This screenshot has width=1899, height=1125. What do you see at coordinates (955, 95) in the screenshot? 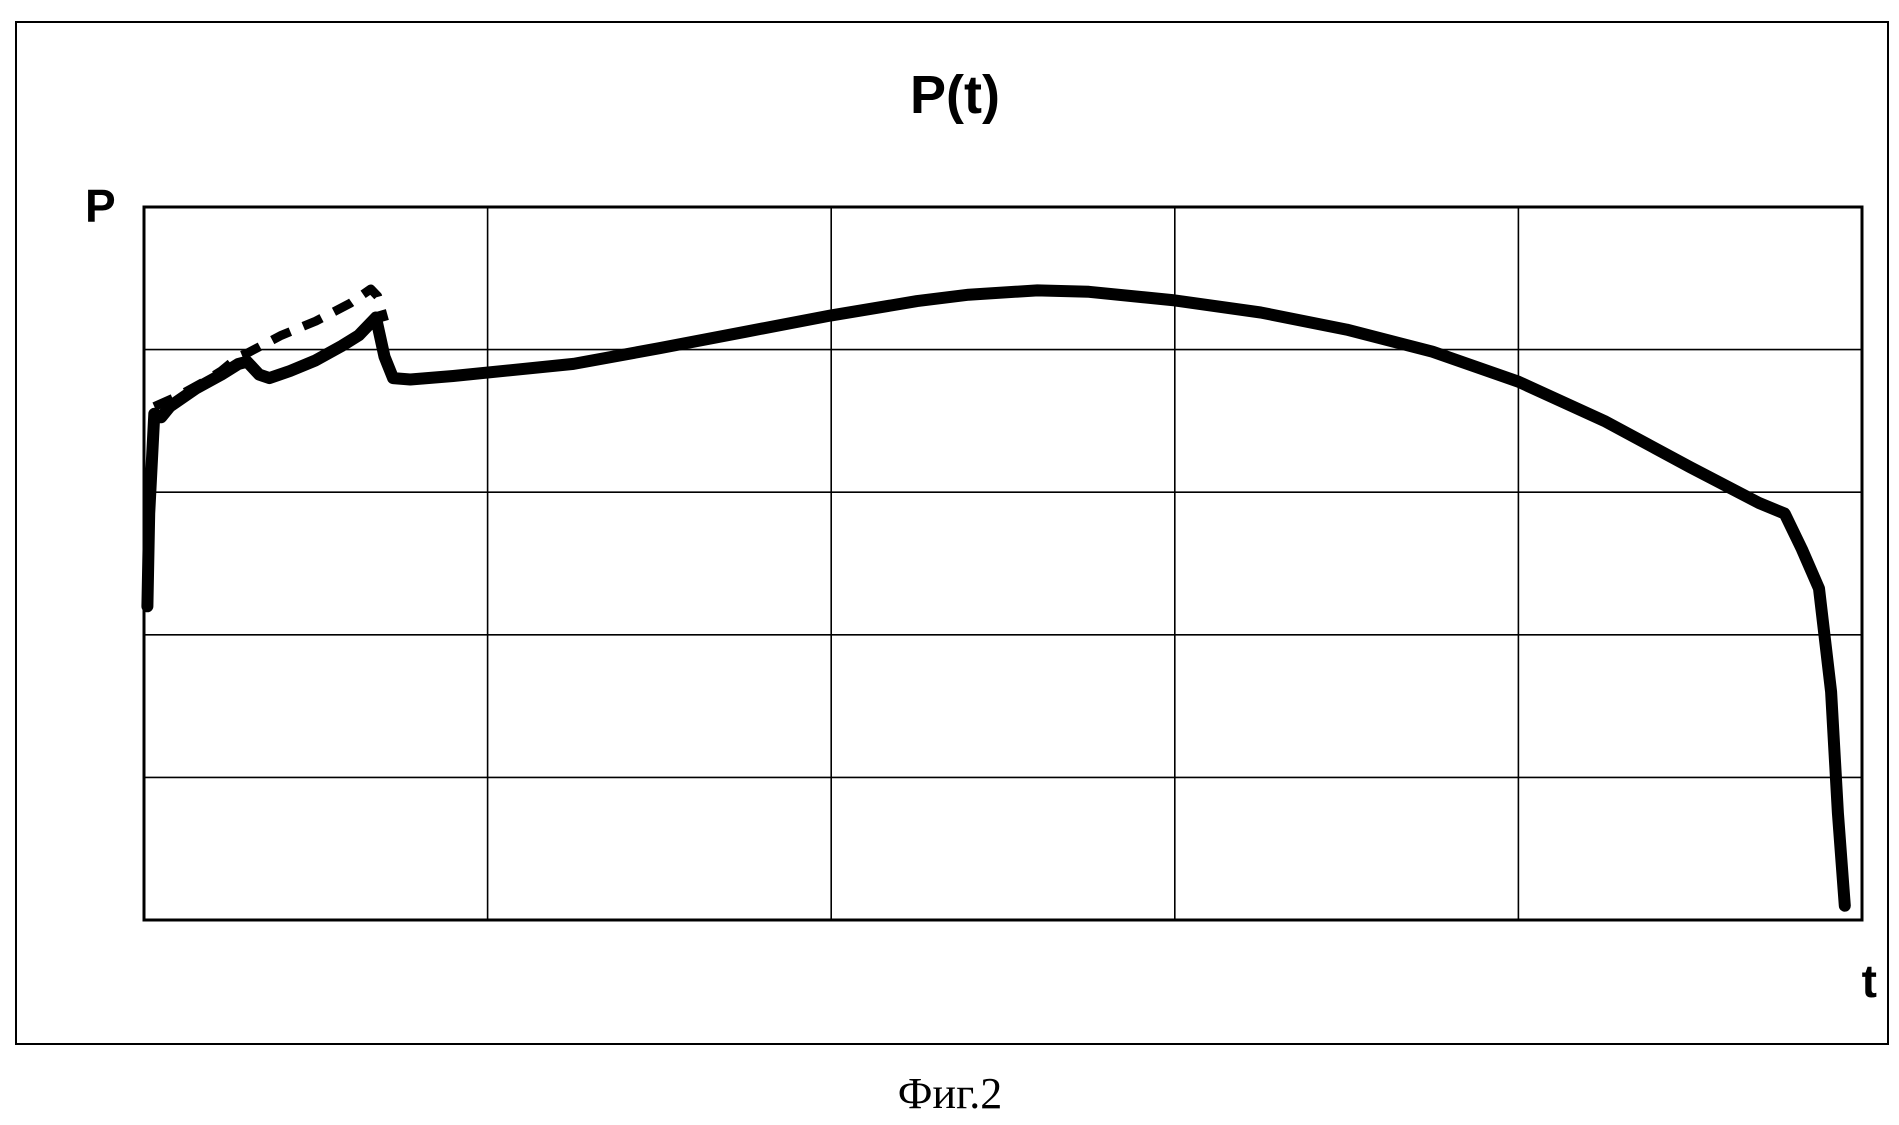
I see `chart-title: P(t)` at bounding box center [955, 95].